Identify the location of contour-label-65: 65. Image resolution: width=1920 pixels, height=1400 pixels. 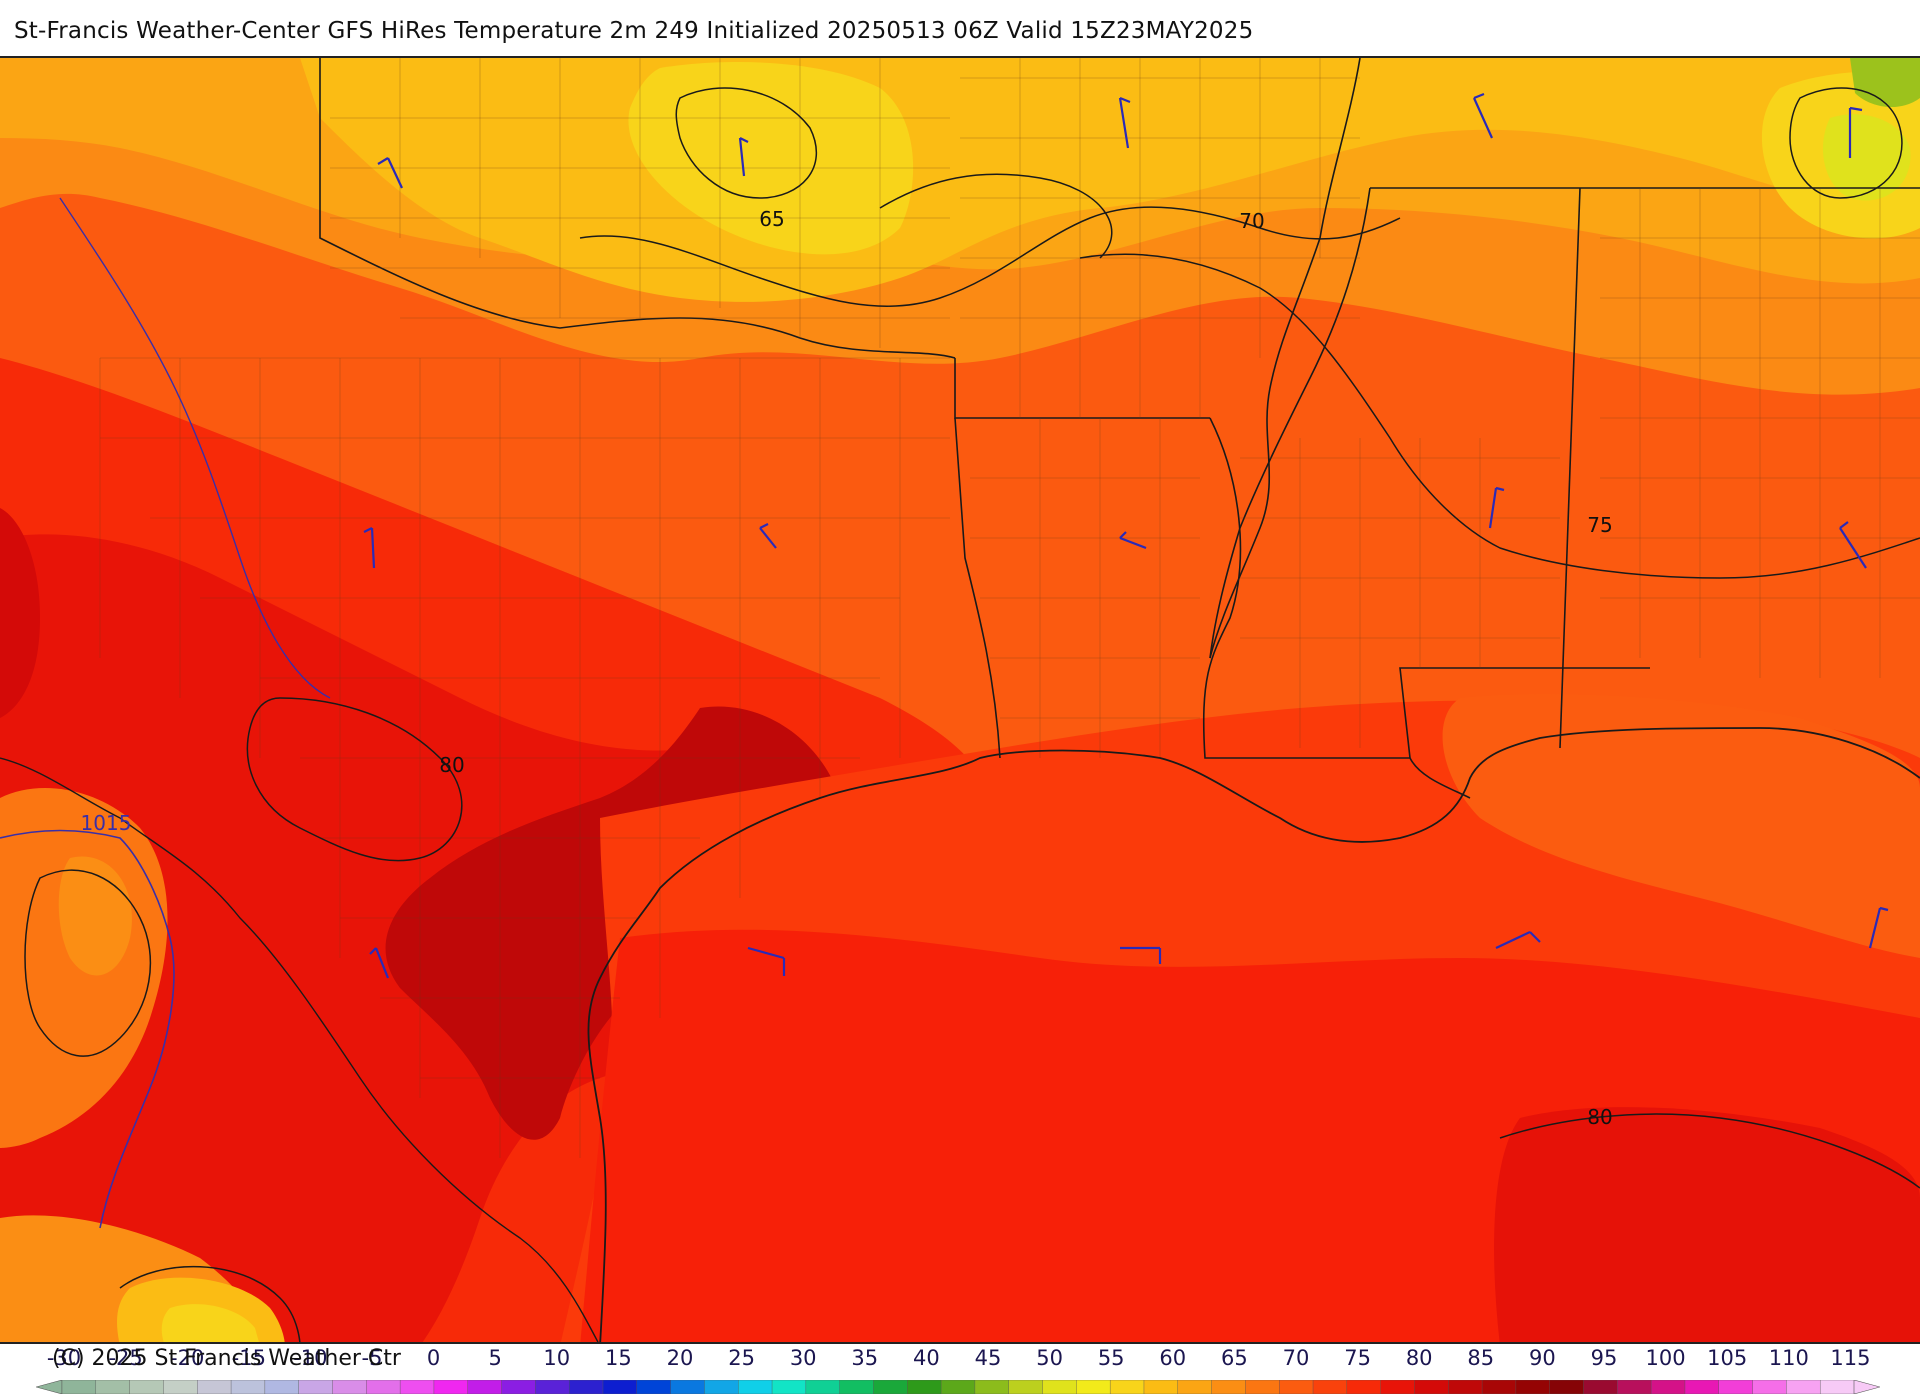
(771, 219).